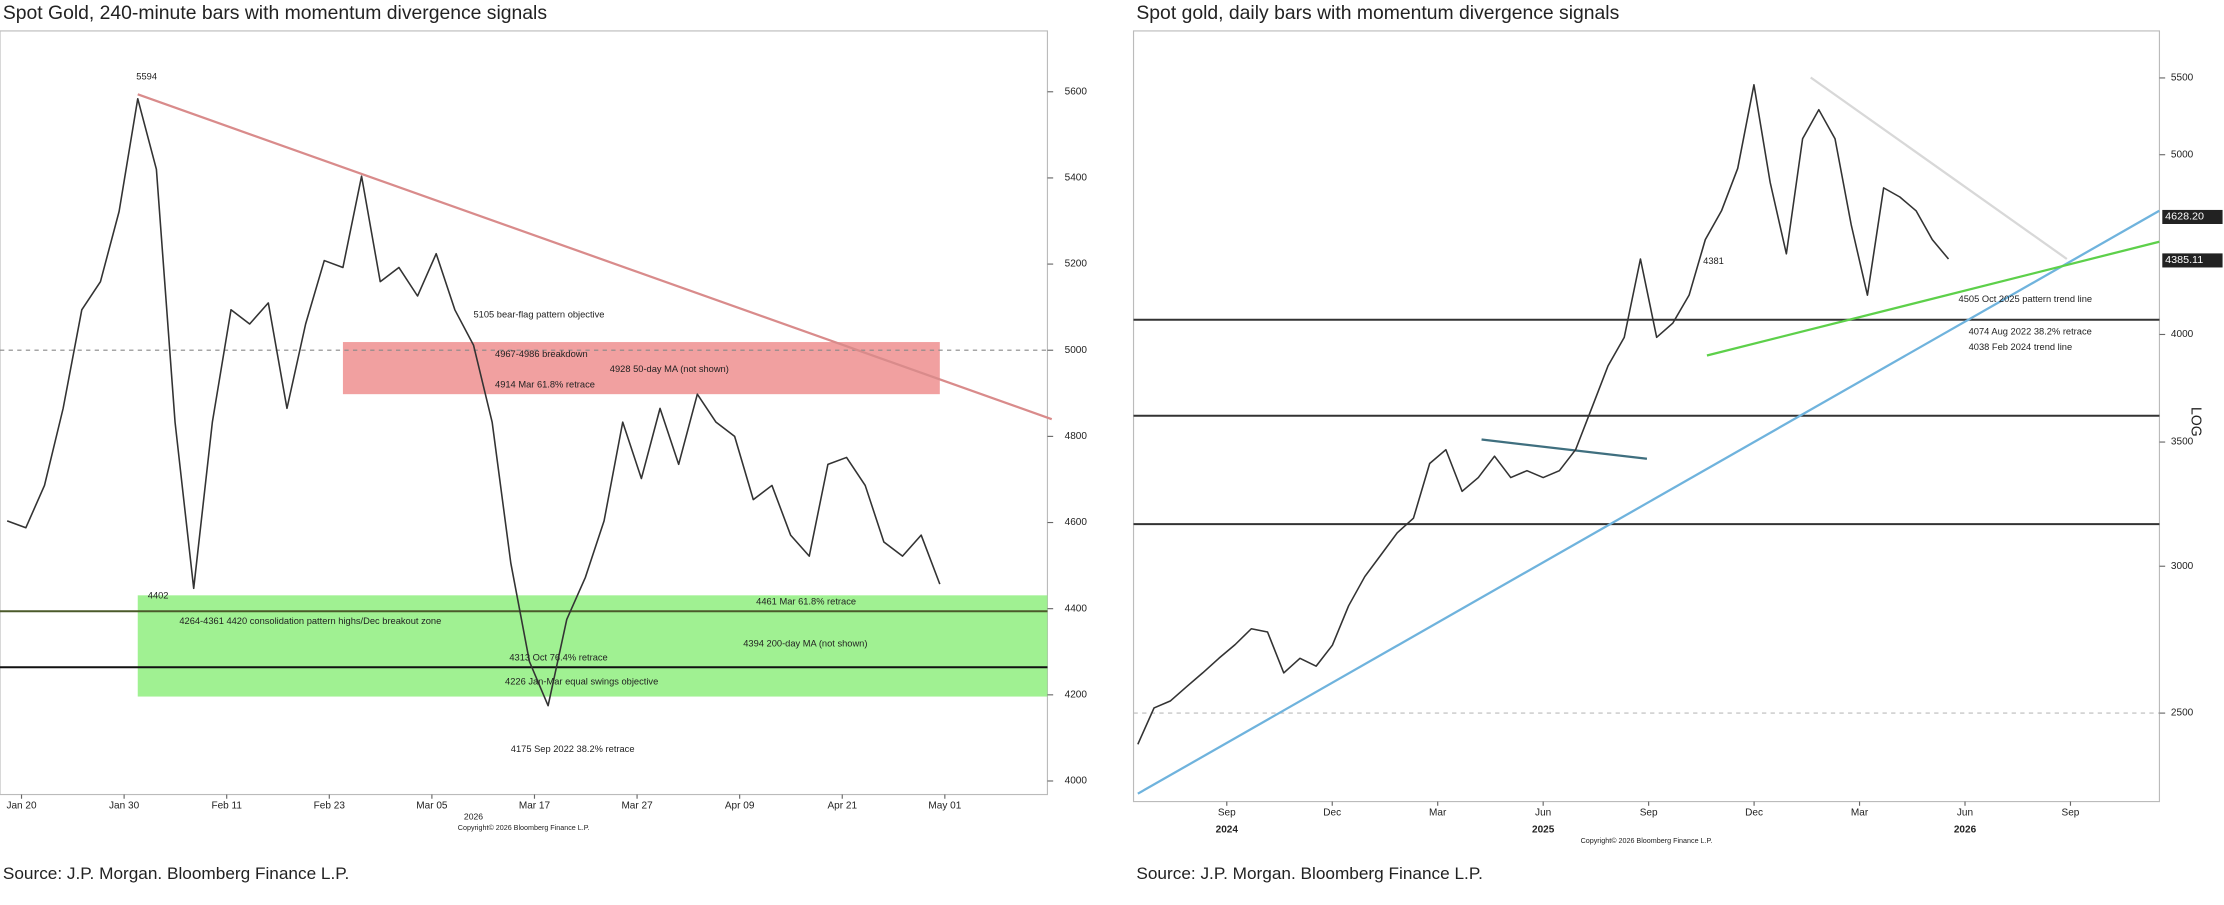 Image resolution: width=2224 pixels, height=905 pixels. Describe the element at coordinates (21, 805) in the screenshot. I see `x-tick-label: Jan 20` at that location.